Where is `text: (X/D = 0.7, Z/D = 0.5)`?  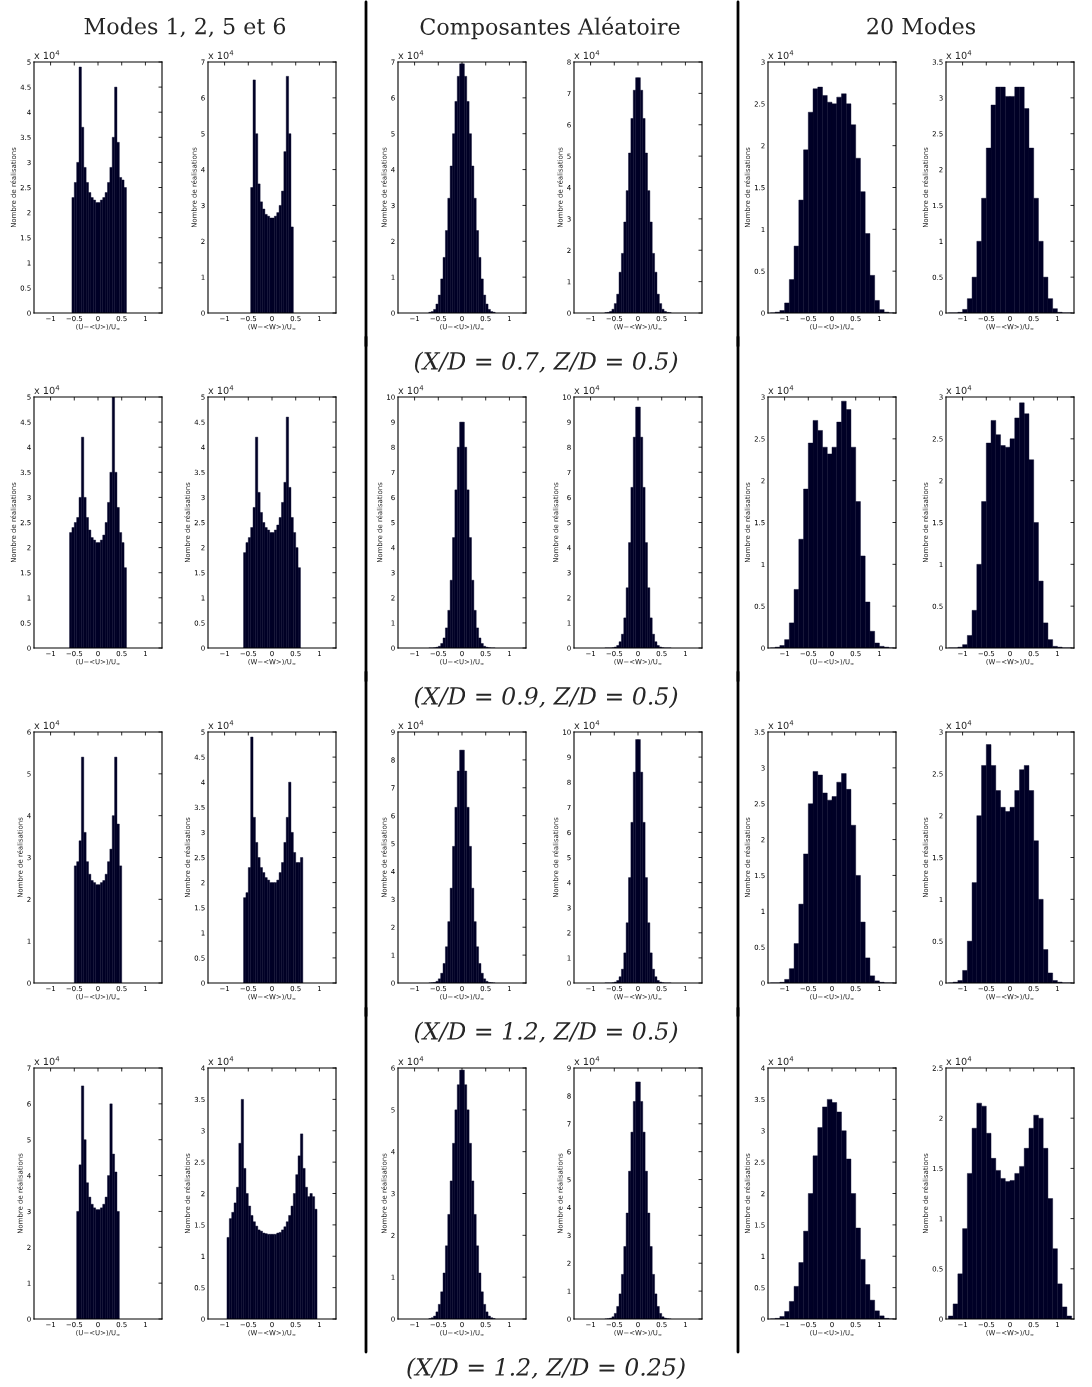
text: (X/D = 0.7, Z/D = 0.5) is located at coordinates (546, 362).